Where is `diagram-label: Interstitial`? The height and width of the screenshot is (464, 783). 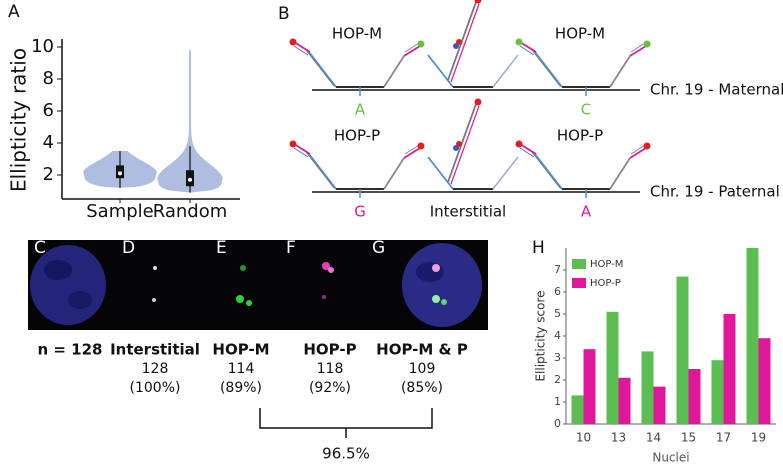 diagram-label: Interstitial is located at coordinates (468, 212).